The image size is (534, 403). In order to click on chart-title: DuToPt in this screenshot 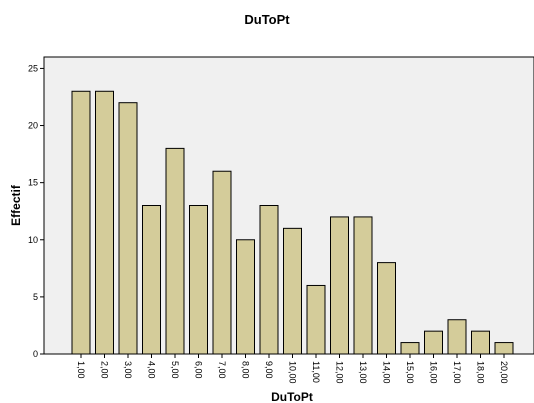, I will do `click(267, 19)`.